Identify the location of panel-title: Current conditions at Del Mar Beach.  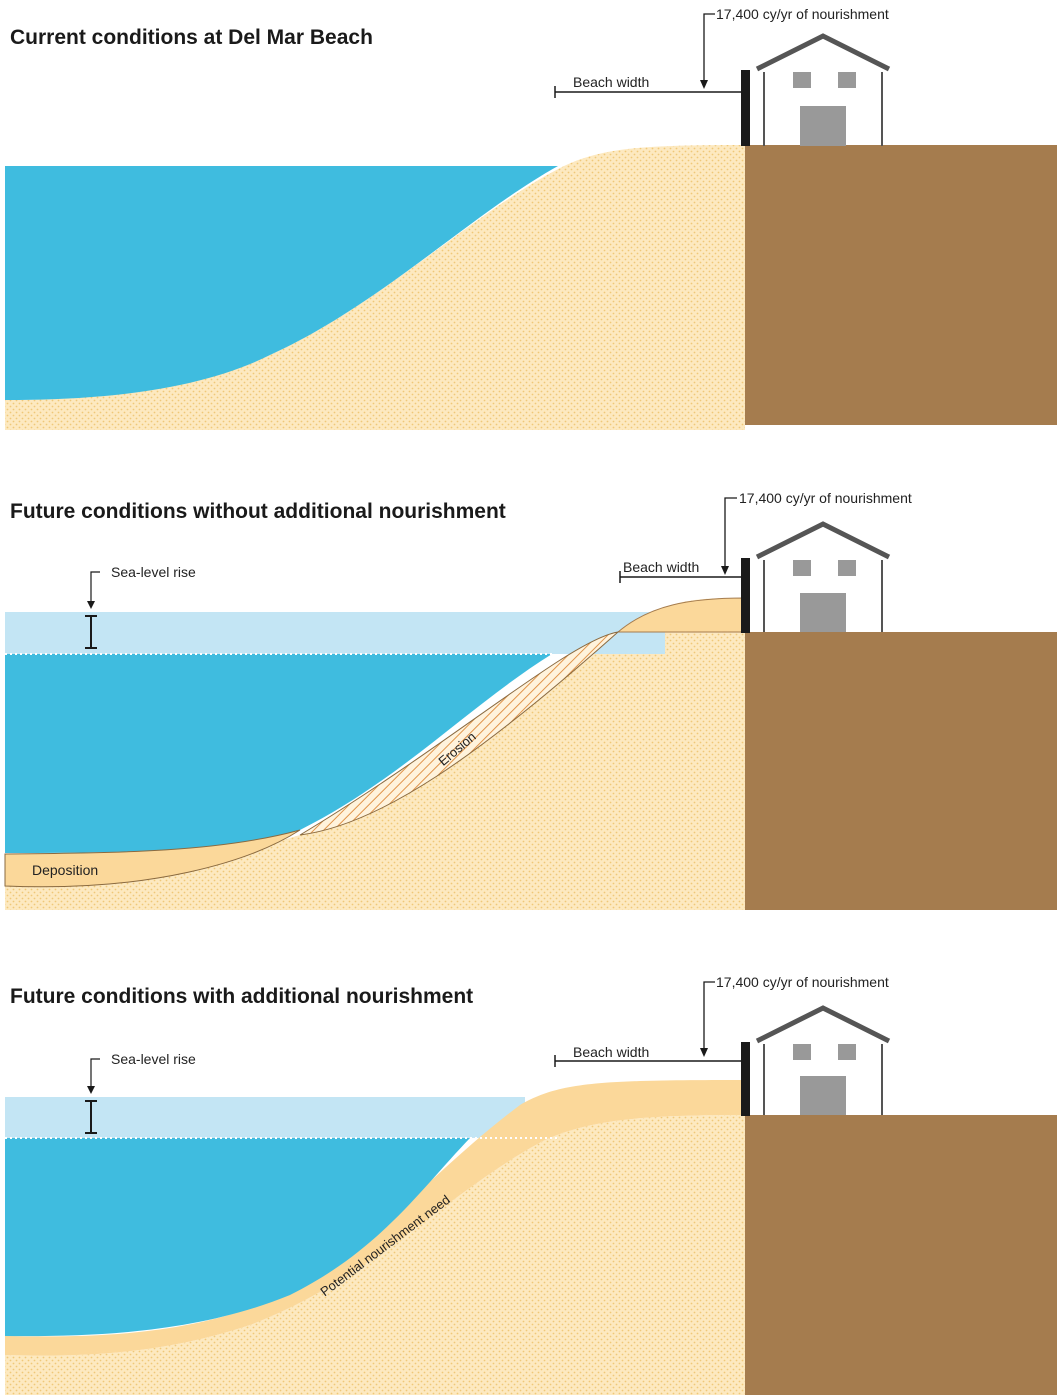
(191, 37).